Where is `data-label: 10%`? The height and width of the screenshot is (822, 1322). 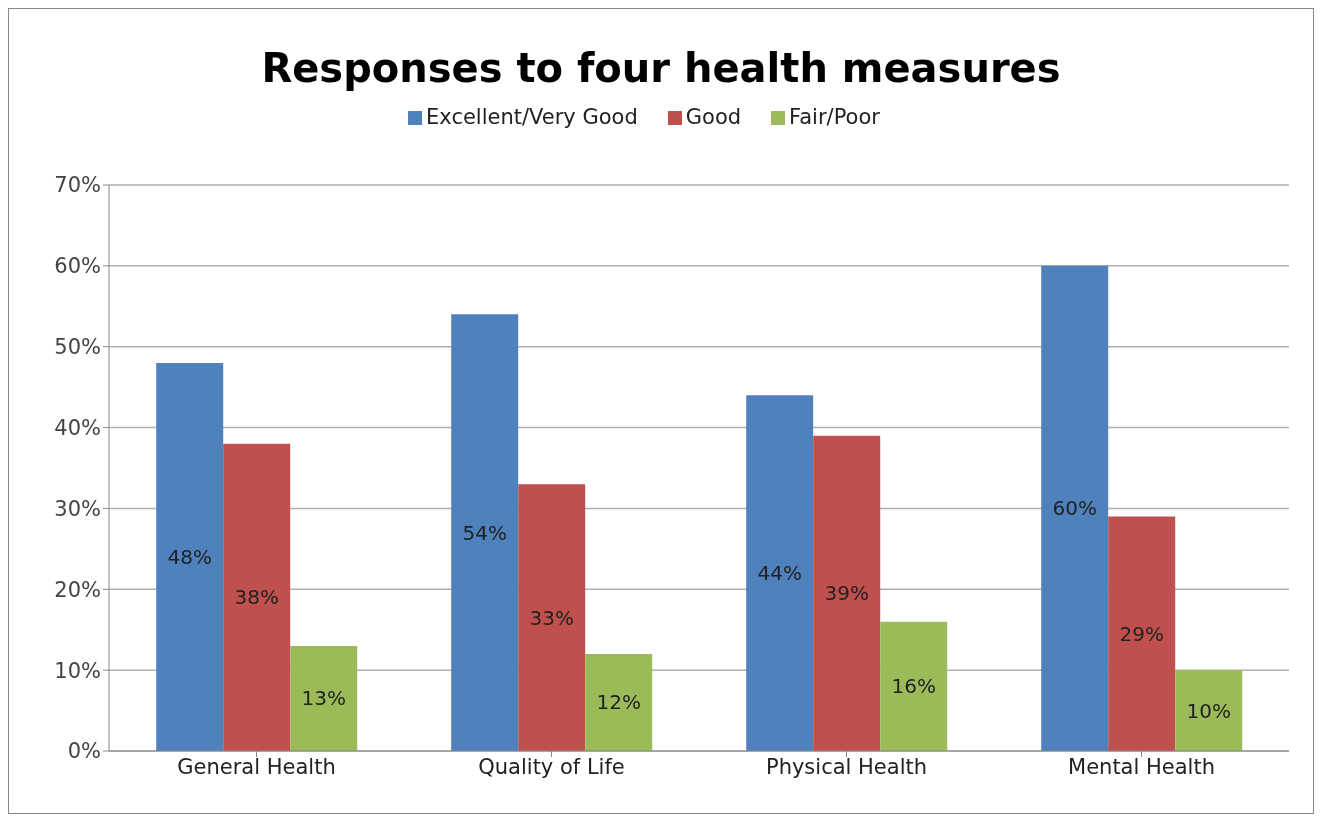 data-label: 10% is located at coordinates (1208, 710).